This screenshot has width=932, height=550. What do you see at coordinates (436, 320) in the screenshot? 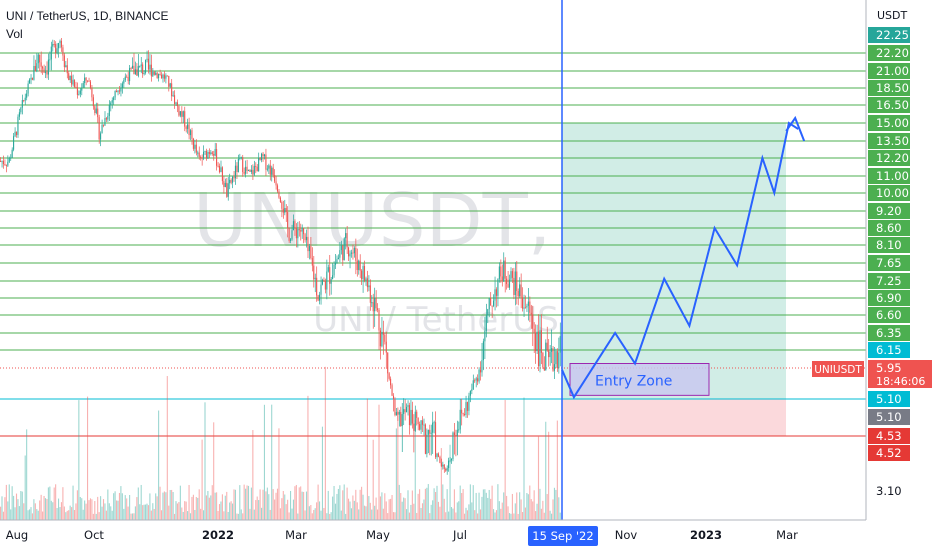
I see `watermark-description: UNI / TetherUS` at bounding box center [436, 320].